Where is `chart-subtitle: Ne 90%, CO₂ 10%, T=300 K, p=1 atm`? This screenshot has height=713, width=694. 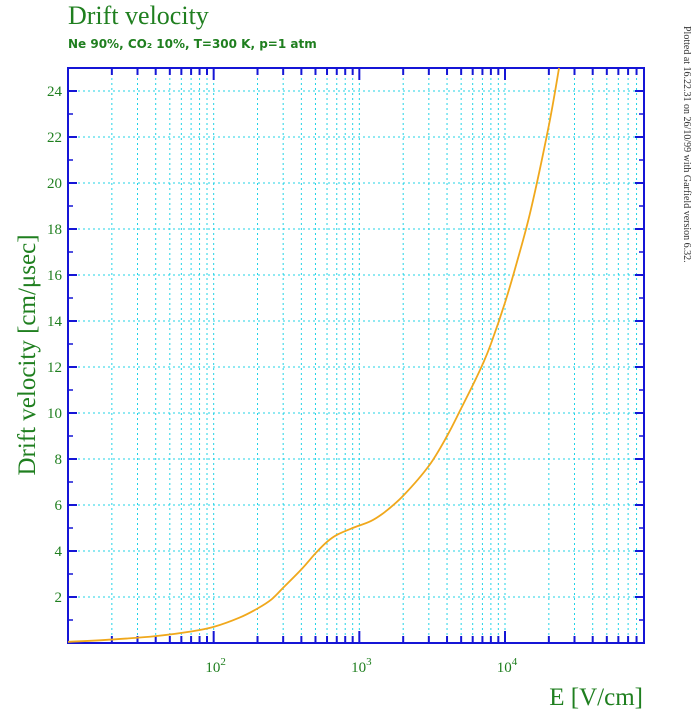 chart-subtitle: Ne 90%, CO₂ 10%, T=300 K, p=1 atm is located at coordinates (192, 44).